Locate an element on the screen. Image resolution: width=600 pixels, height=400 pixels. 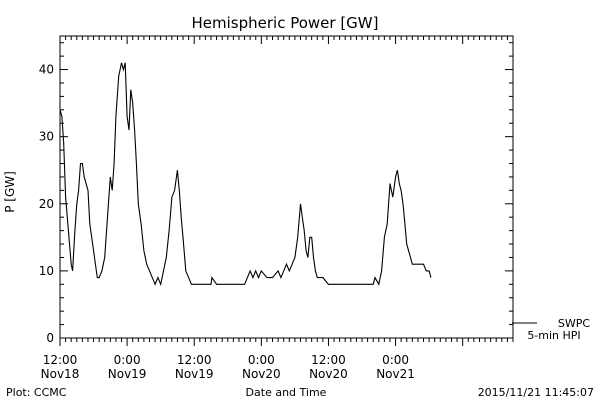
legend-label-hpi: 5-min HPI is located at coordinates (553, 335).